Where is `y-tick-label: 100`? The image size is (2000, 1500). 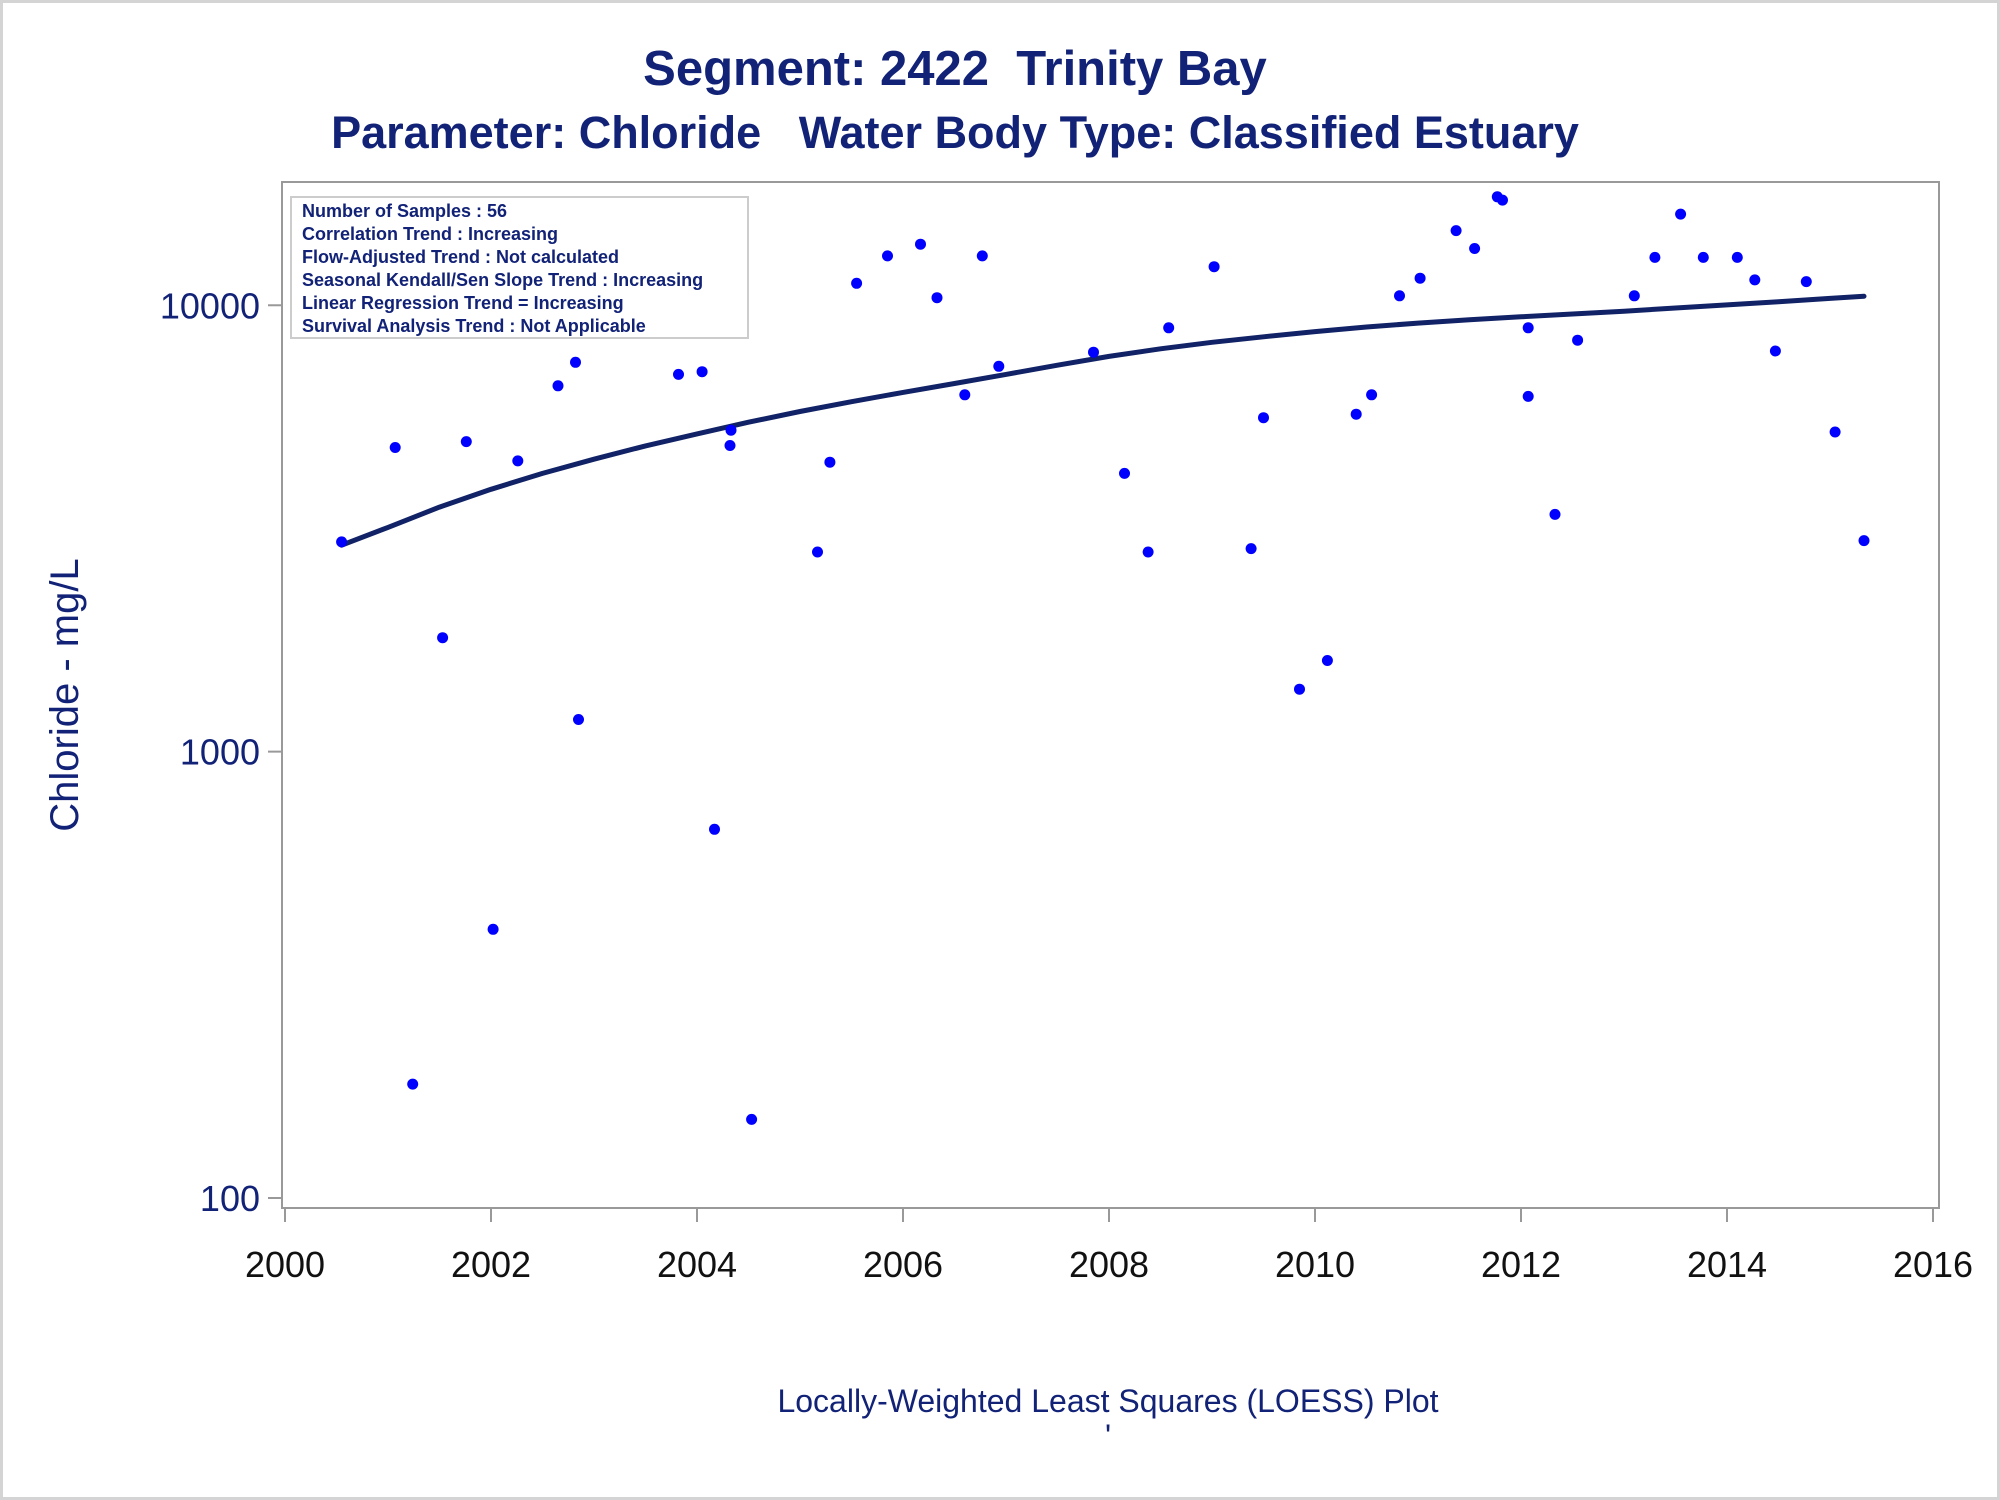
y-tick-label: 100 is located at coordinates (230, 1198).